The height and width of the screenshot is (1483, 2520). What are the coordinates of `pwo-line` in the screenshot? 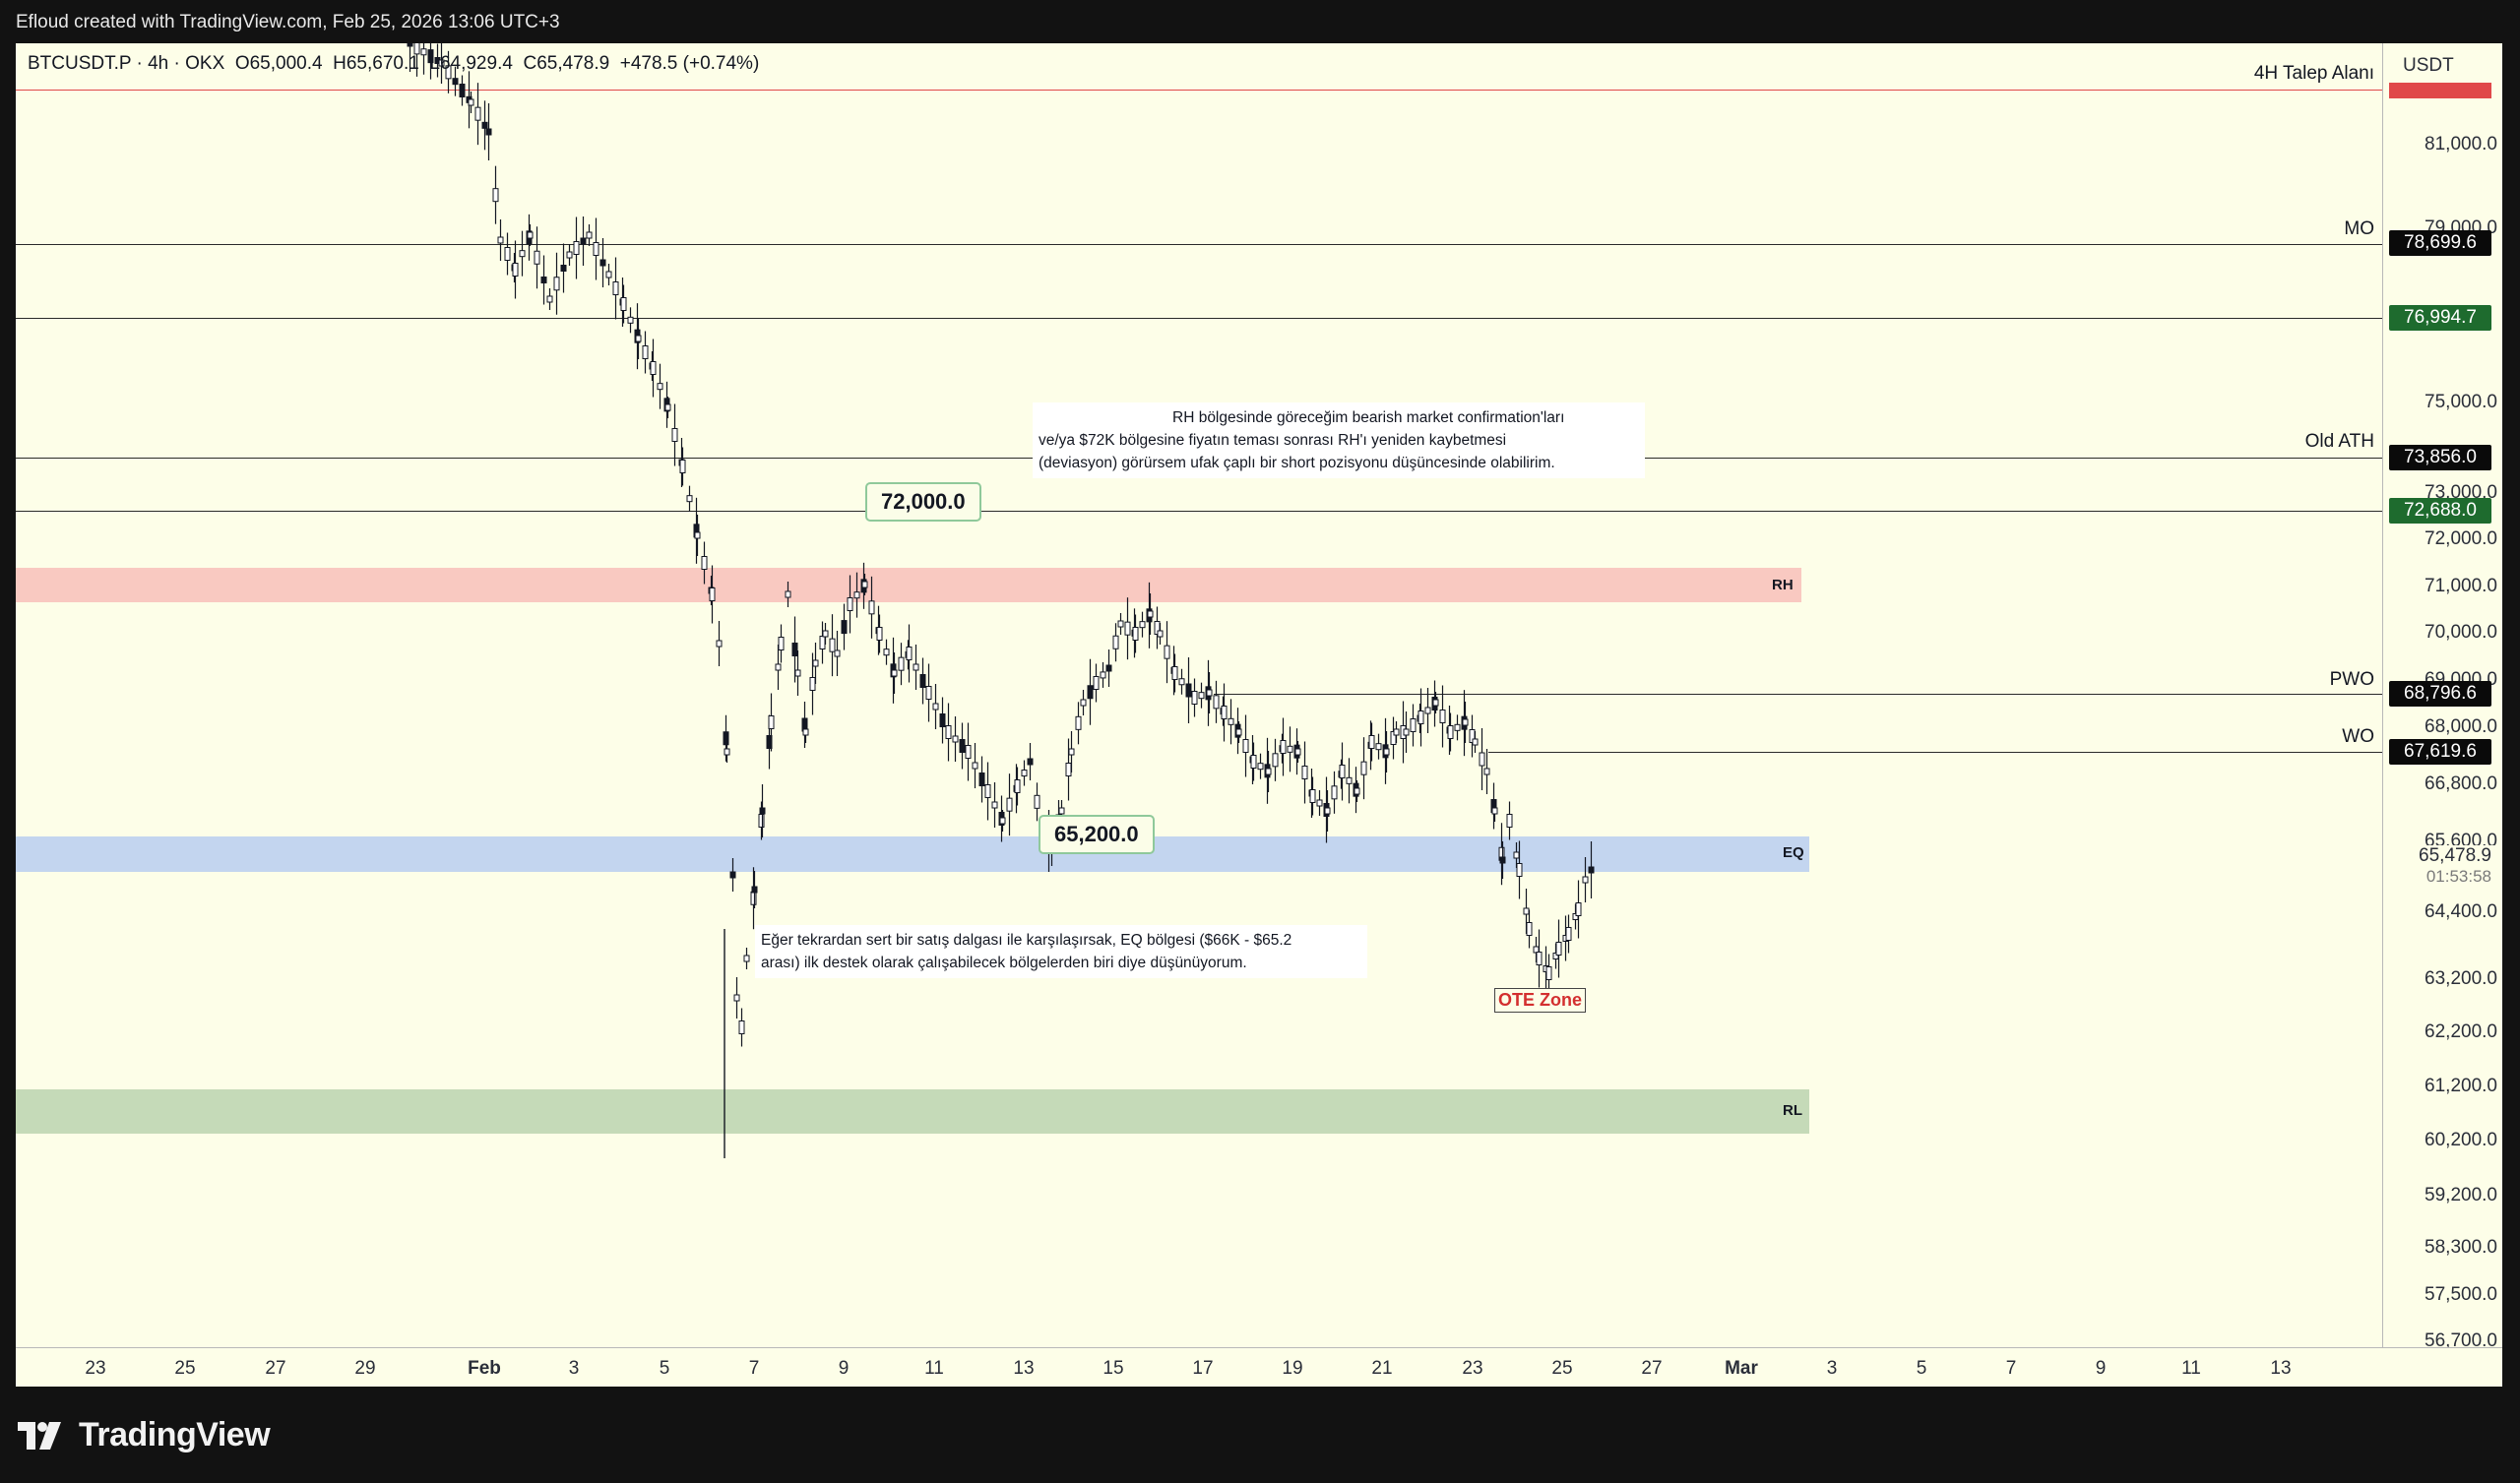 It's located at (1798, 694).